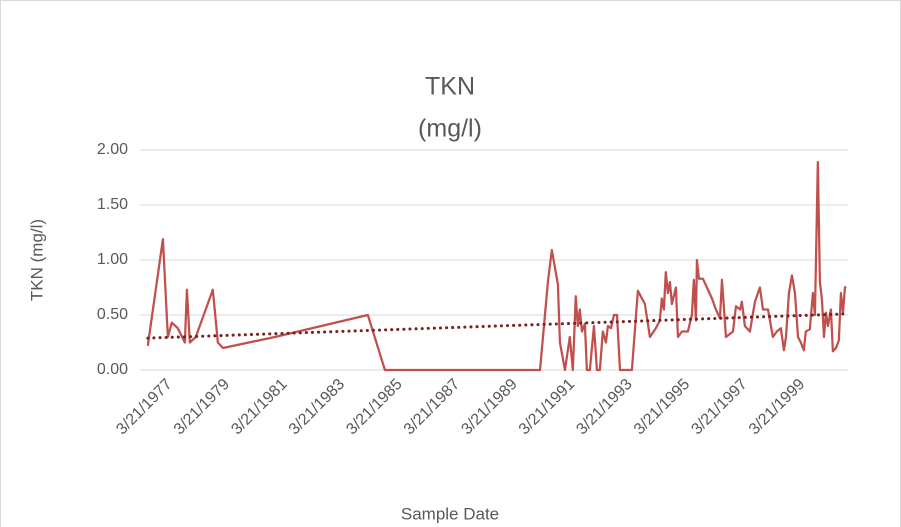 This screenshot has width=901, height=527. What do you see at coordinates (112, 204) in the screenshot?
I see `y-tick-label: 1.50` at bounding box center [112, 204].